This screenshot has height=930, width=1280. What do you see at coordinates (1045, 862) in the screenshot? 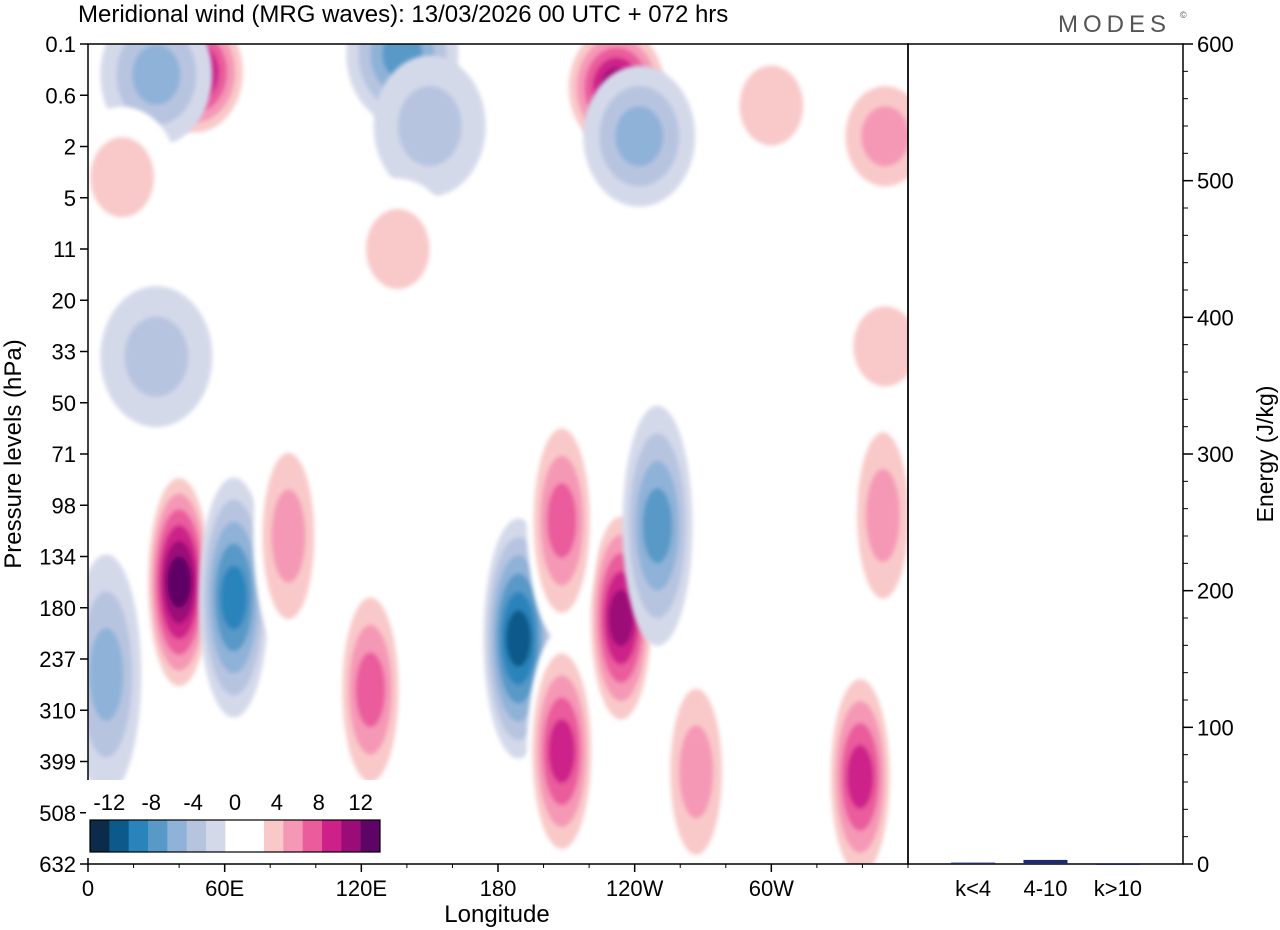
I see `energy-bars` at bounding box center [1045, 862].